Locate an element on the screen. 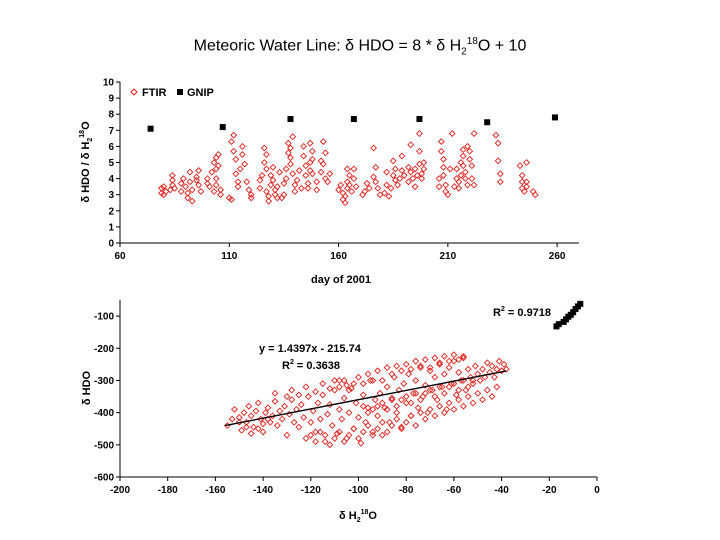 This screenshot has height=540, width=720. x-tick-label: -180 is located at coordinates (168, 490).